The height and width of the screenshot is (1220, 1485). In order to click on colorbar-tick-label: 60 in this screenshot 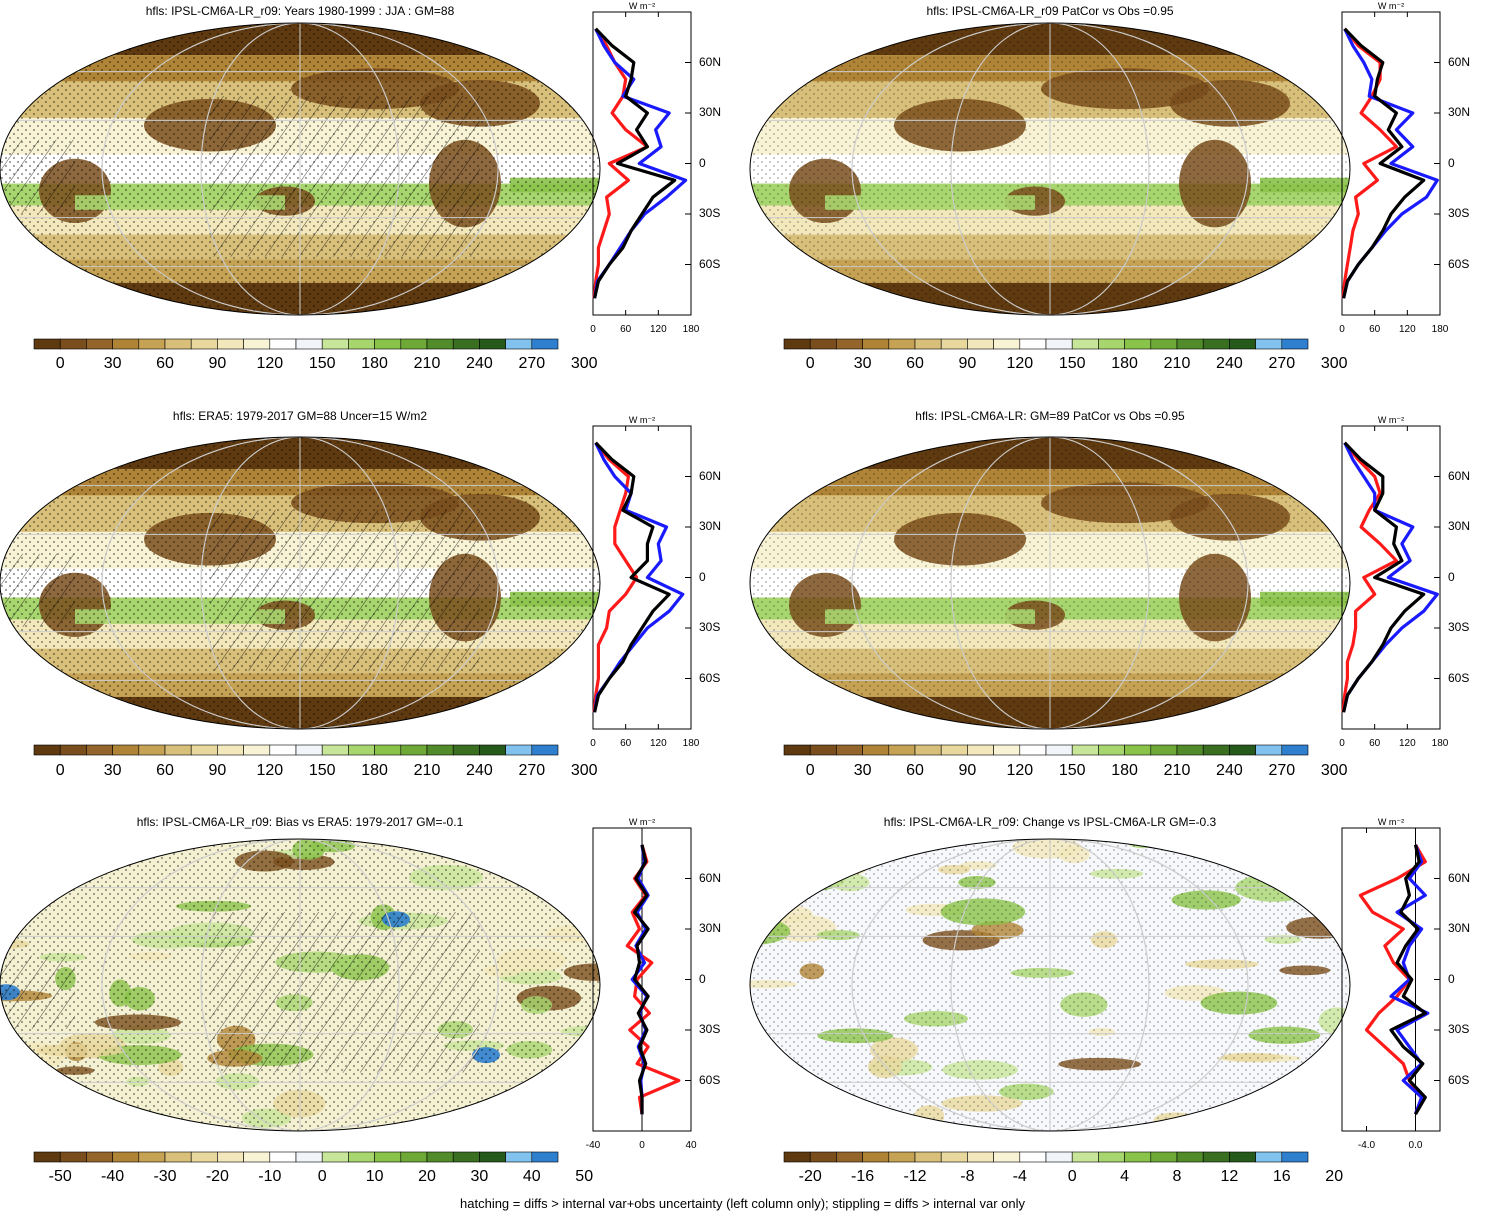, I will do `click(915, 770)`.